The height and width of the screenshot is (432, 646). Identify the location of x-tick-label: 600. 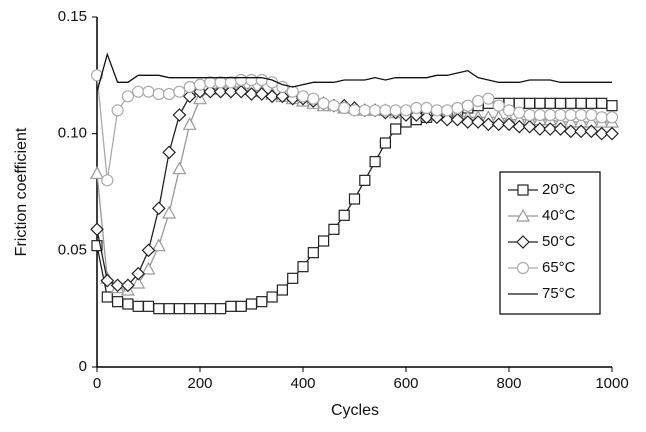
(405, 383).